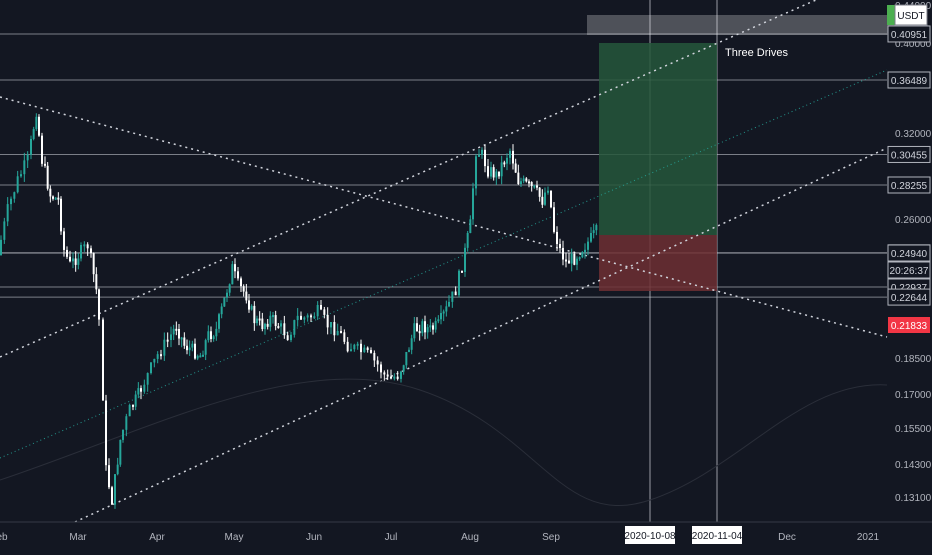 This screenshot has height=555, width=932. What do you see at coordinates (440, 537) in the screenshot?
I see `time-axis: eb Mar Apr May Jun Jul Aug Sep Dec 2021` at bounding box center [440, 537].